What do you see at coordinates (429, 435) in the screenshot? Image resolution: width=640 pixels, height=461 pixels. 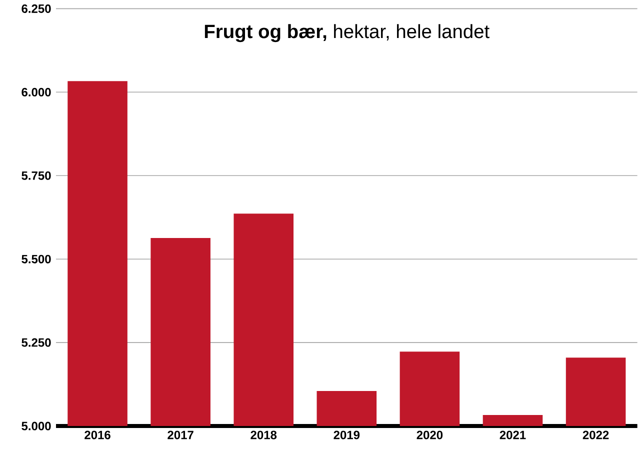 I see `x-tick-label: 2020` at bounding box center [429, 435].